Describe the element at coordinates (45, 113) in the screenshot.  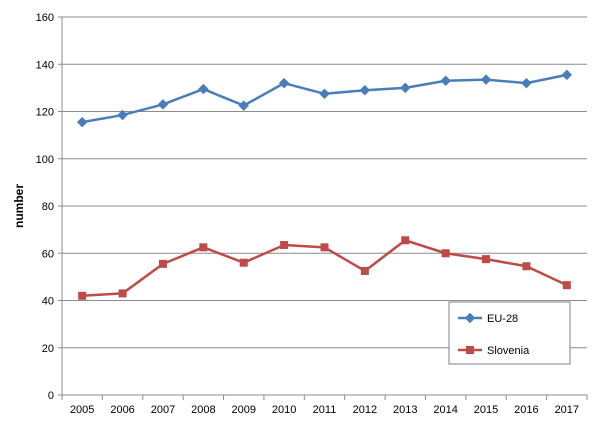
I see `y-tick-label: 120` at that location.